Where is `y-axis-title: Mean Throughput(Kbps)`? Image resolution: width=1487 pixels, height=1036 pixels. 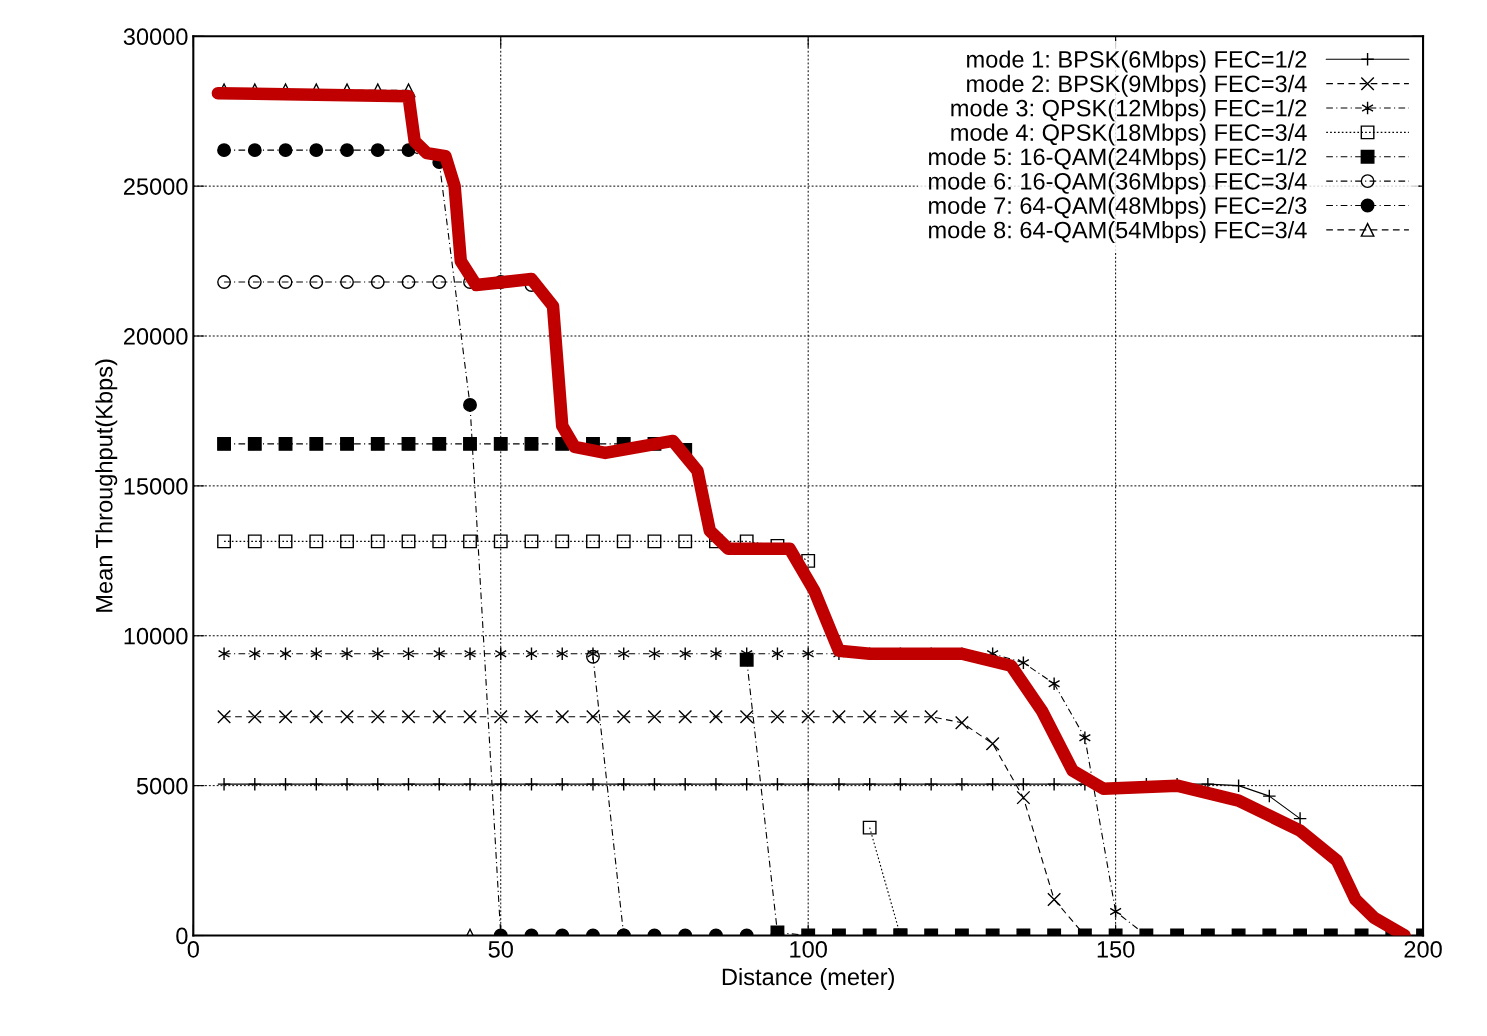
y-axis-title: Mean Throughput(Kbps) is located at coordinates (106, 485).